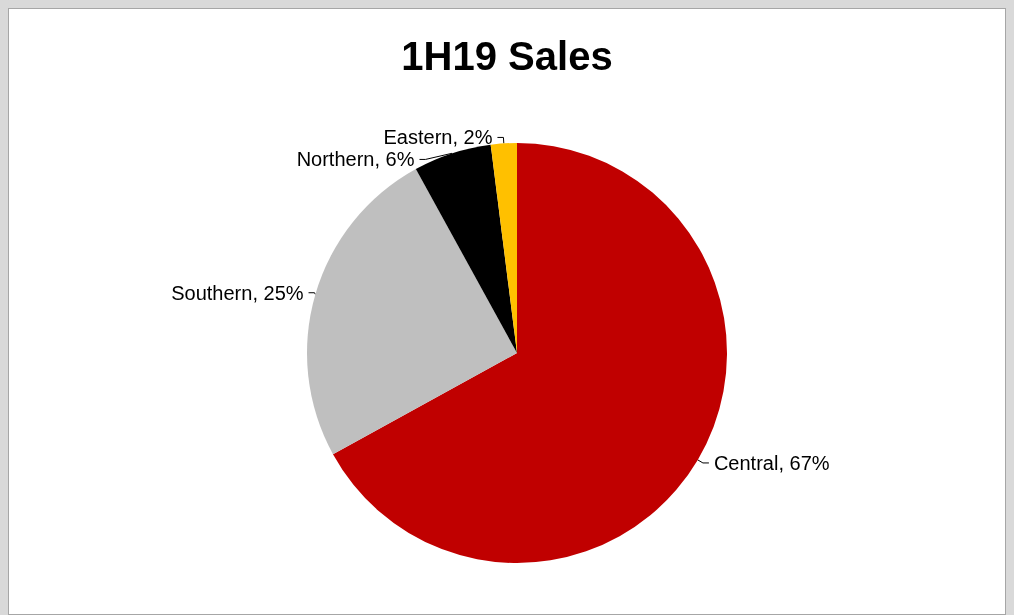 Image resolution: width=1014 pixels, height=615 pixels. I want to click on slice-label: Eastern, 2%, so click(438, 137).